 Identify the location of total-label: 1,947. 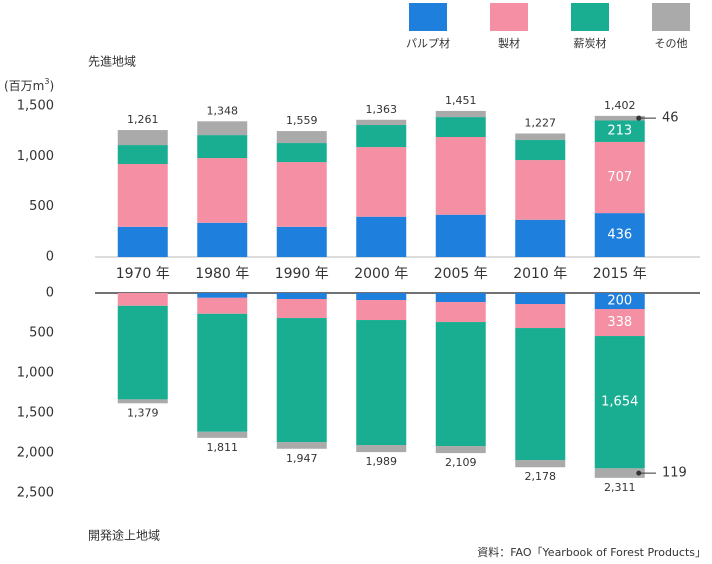
(302, 458).